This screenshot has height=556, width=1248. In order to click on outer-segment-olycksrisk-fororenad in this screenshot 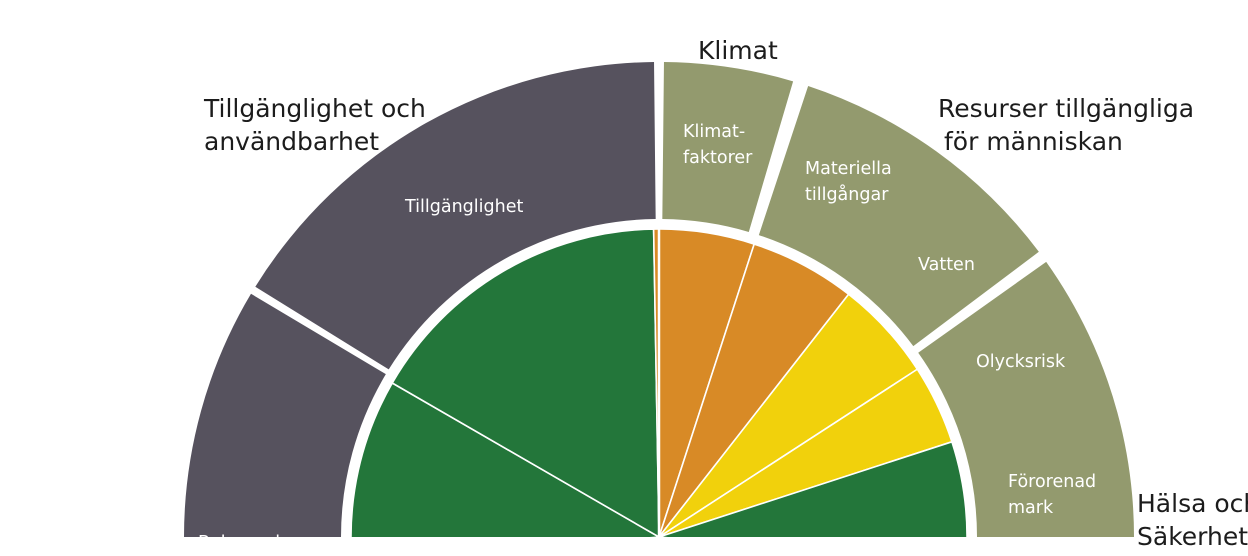, I will do `click(1026, 399)`.